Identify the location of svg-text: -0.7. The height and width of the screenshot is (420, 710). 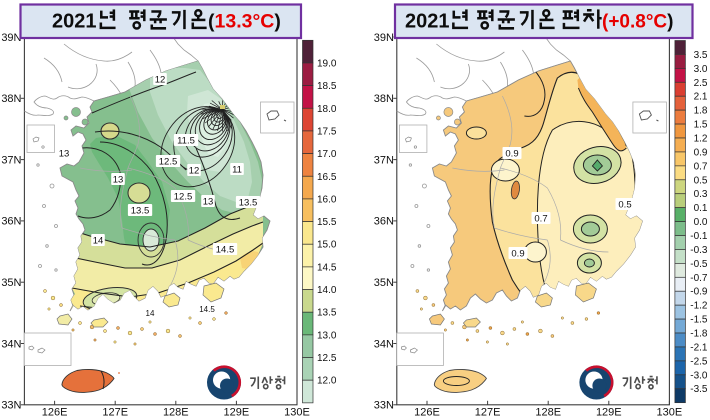
(699, 278).